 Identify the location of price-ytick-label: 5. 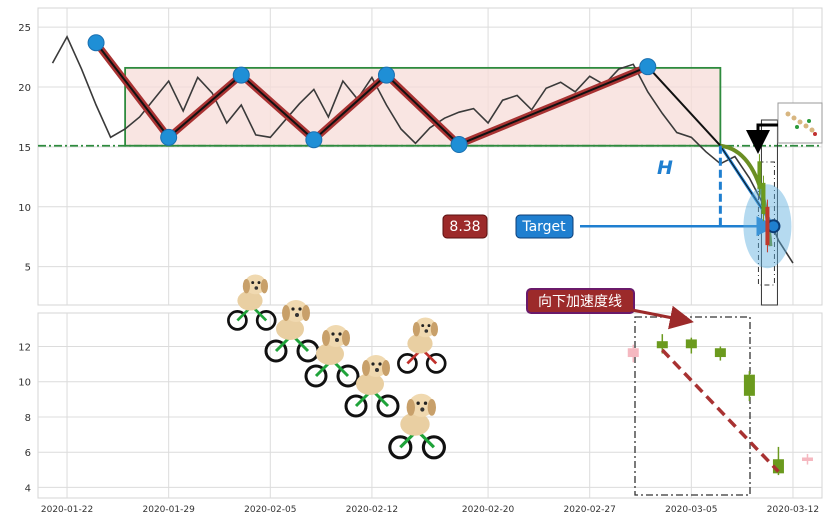
(28, 268).